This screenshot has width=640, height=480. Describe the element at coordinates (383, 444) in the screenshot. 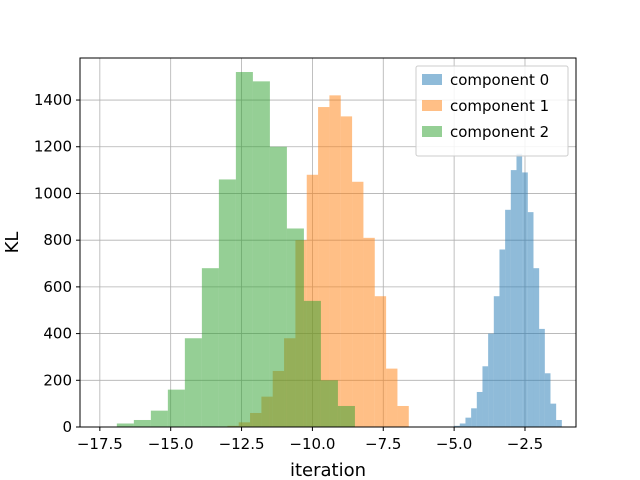

I see `x-tick-label: −7.5` at that location.